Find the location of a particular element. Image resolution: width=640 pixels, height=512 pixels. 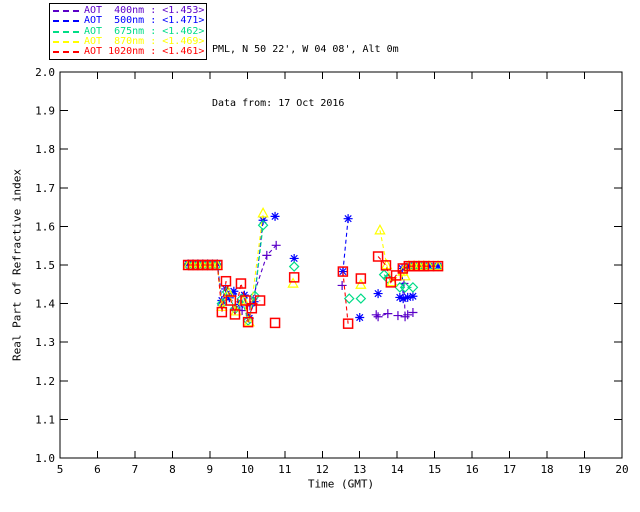

legend-item-aot-400nm: AOT 400nm : <1.453> is located at coordinates (128, 11).